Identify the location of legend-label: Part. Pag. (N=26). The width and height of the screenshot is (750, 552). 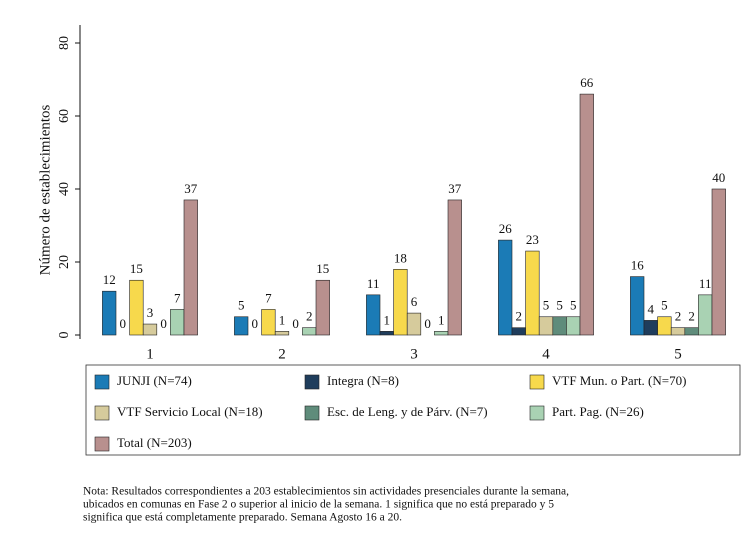
(598, 411).